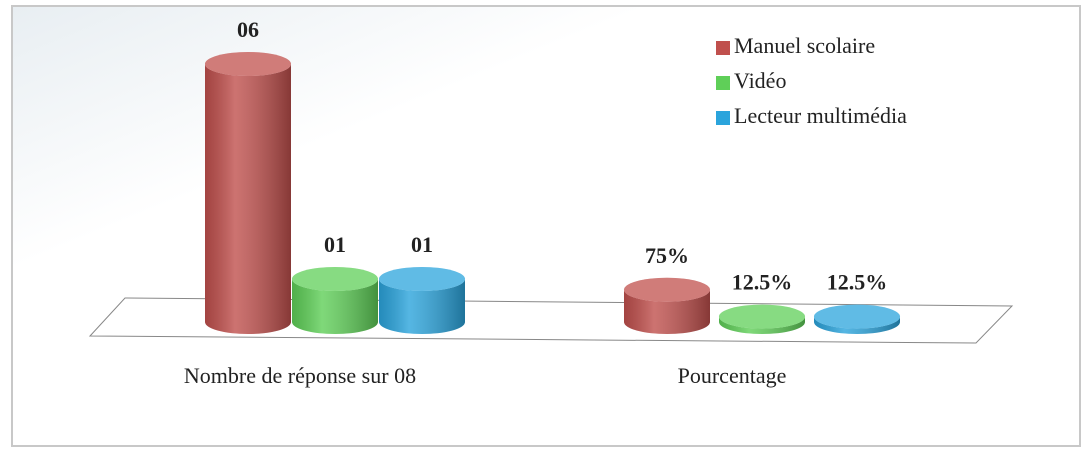  Describe the element at coordinates (300, 375) in the screenshot. I see `x-tick-label: Nombre de réponse sur 08` at that location.